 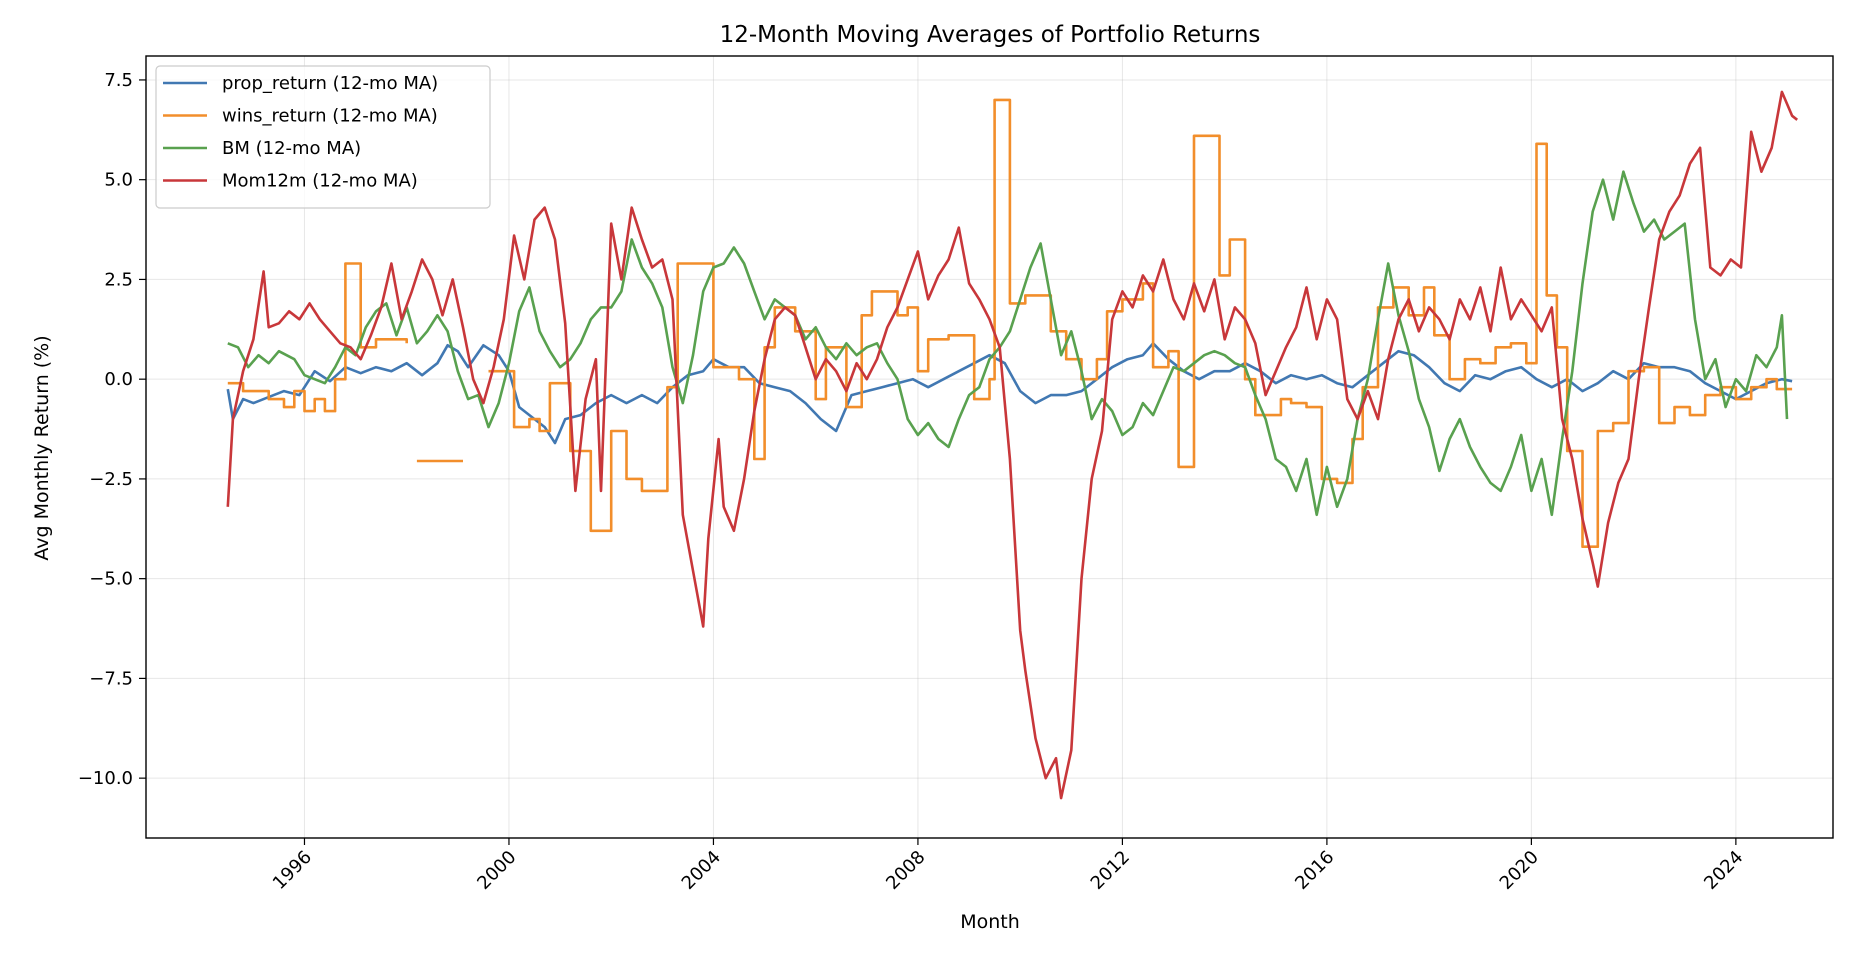 What do you see at coordinates (291, 148) in the screenshot?
I see `legend-label: BM (12-mo MA)` at bounding box center [291, 148].